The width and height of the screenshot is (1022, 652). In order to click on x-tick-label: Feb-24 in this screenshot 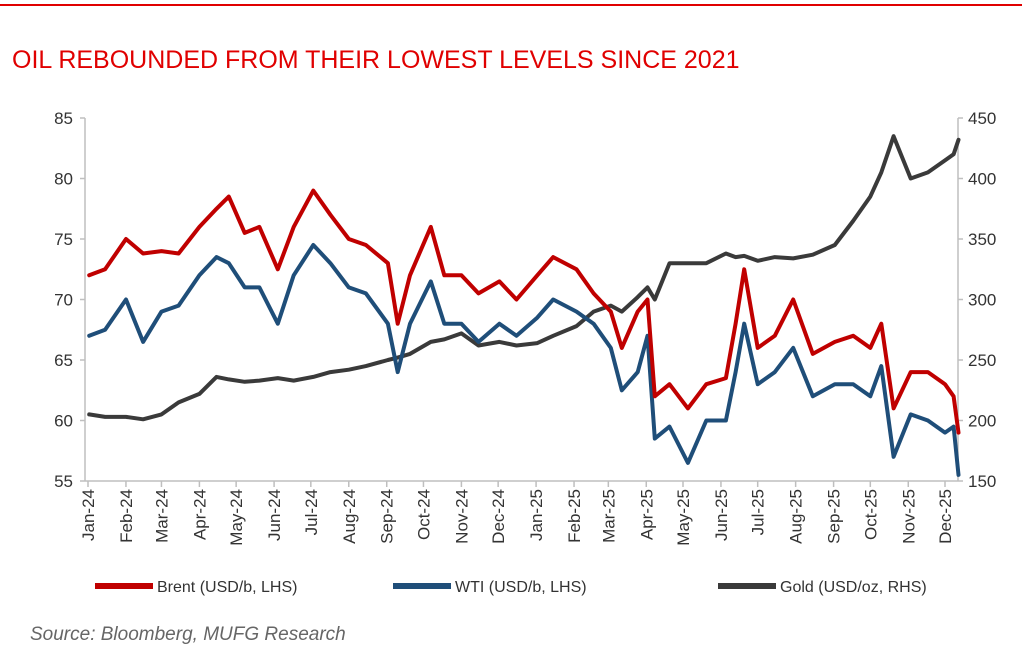, I will do `click(126, 516)`.